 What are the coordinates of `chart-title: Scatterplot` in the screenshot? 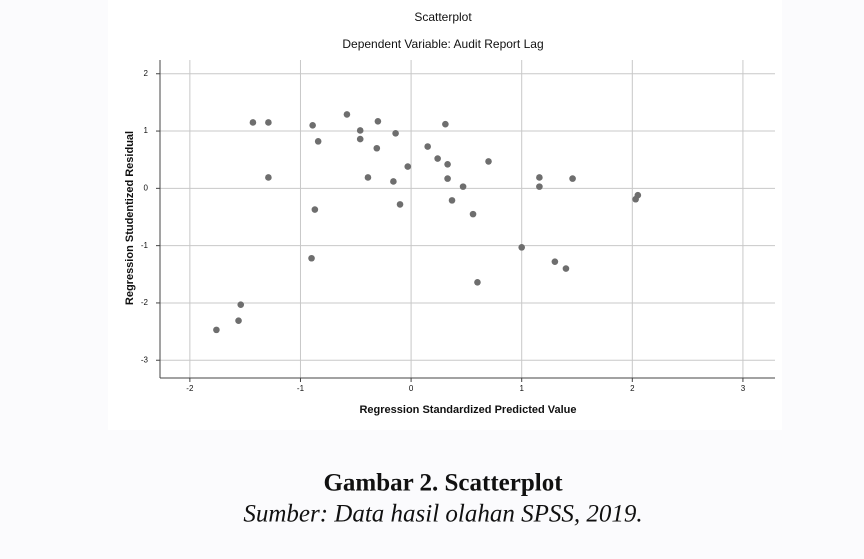 It's located at (443, 17).